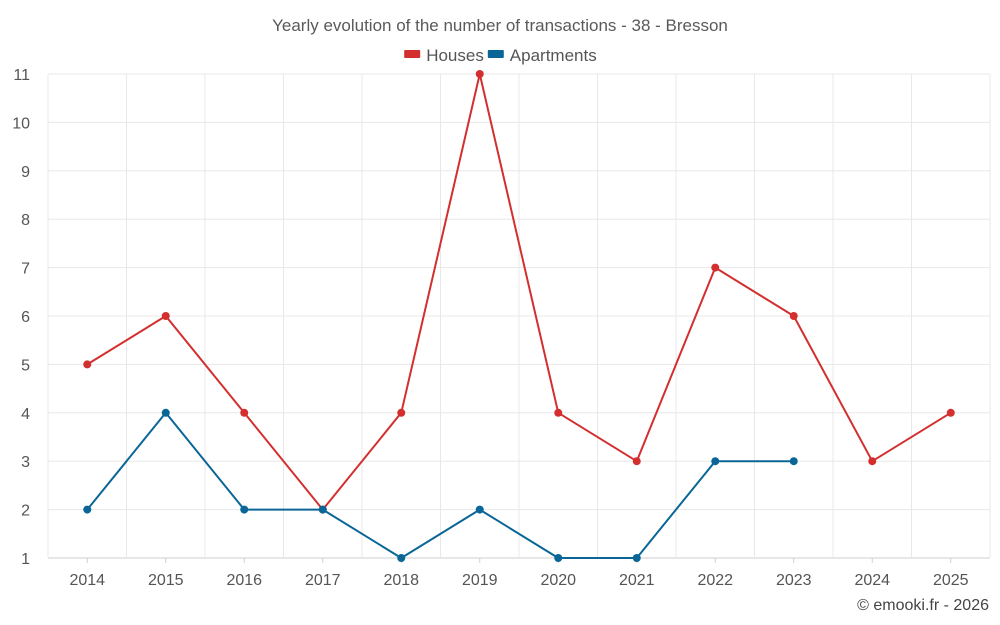  I want to click on y-tick-label: 2, so click(25, 511).